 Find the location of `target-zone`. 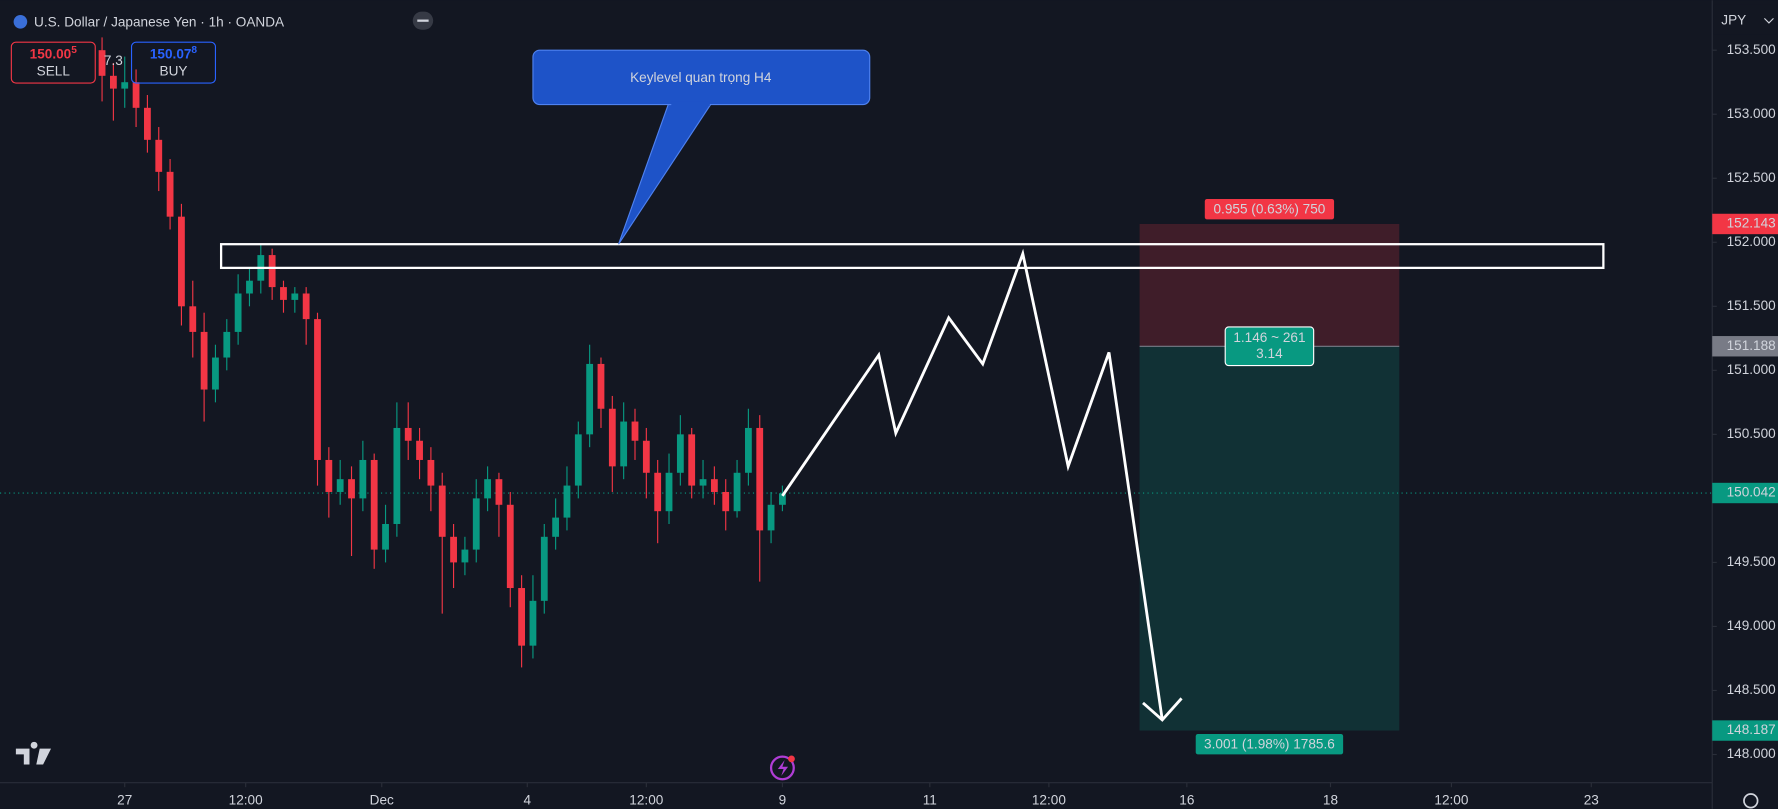

target-zone is located at coordinates (1269, 538).